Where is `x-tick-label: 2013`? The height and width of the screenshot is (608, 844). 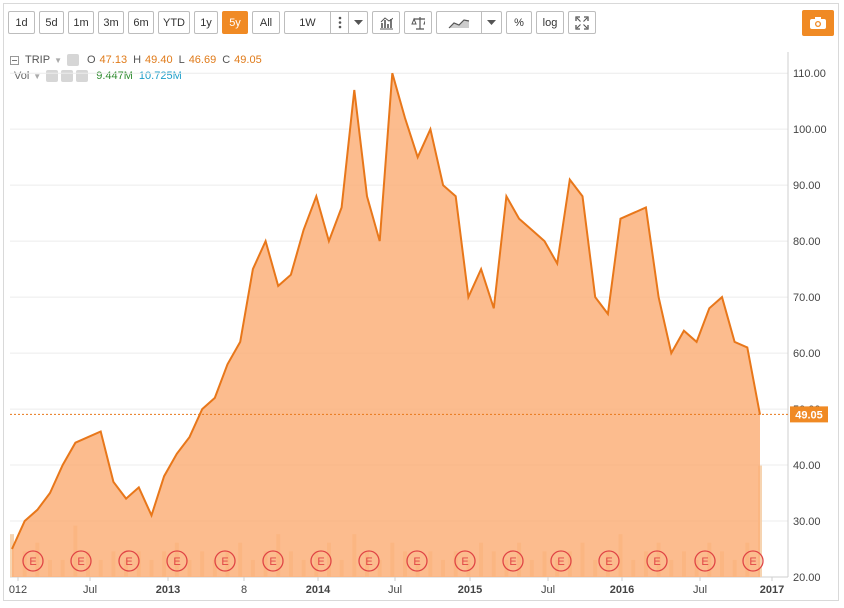
x-tick-label: 2013 is located at coordinates (168, 590).